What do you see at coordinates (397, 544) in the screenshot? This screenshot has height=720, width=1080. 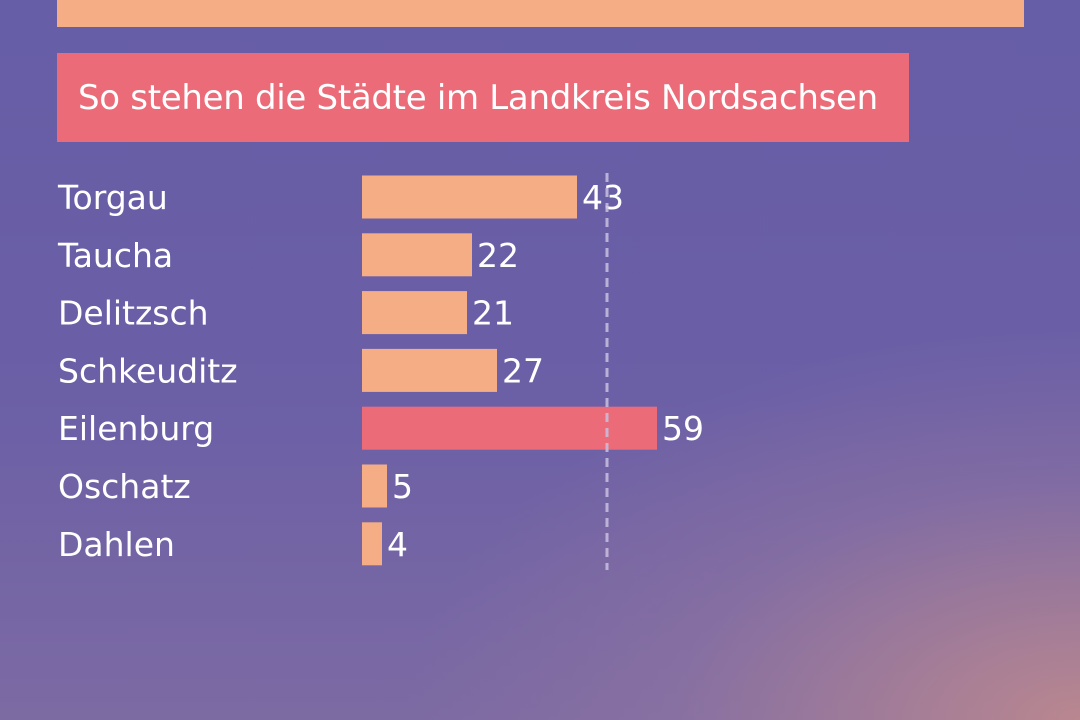 I see `value-label-dahlen: 4` at bounding box center [397, 544].